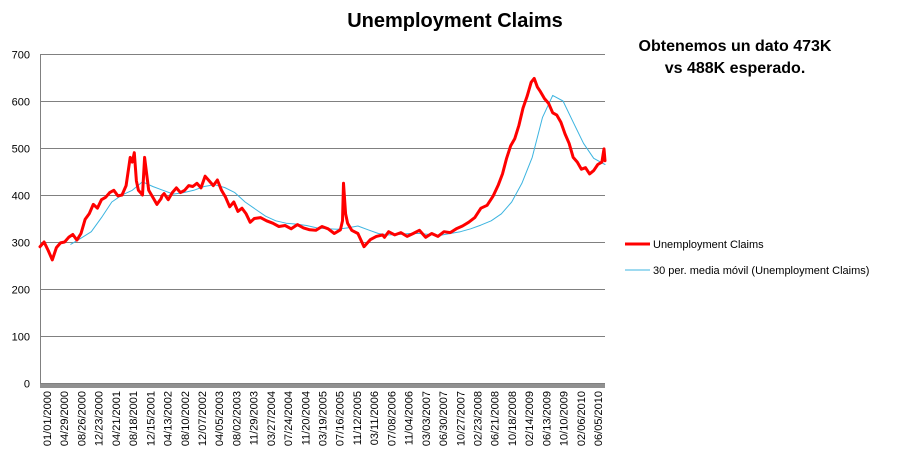  What do you see at coordinates (735, 46) in the screenshot?
I see `annotation-line-1: Obtenemos un dato 473K` at bounding box center [735, 46].